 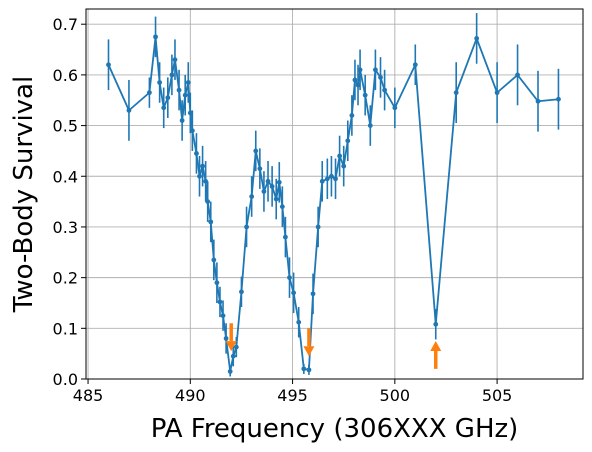 What do you see at coordinates (65, 379) in the screenshot?
I see `y-tick-label: 0.0` at bounding box center [65, 379].